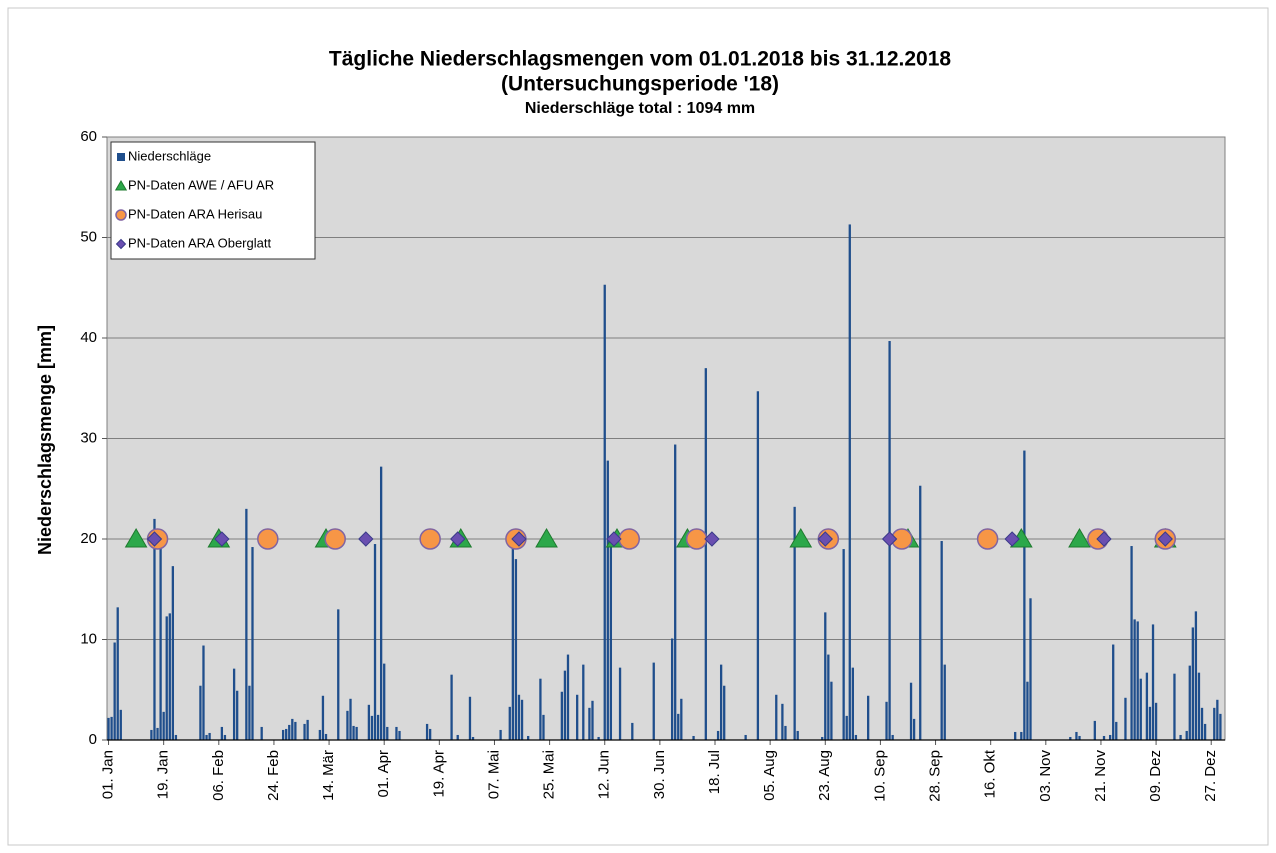 This screenshot has width=1276, height=853. I want to click on x-tick-label: 25. Mai, so click(549, 774).